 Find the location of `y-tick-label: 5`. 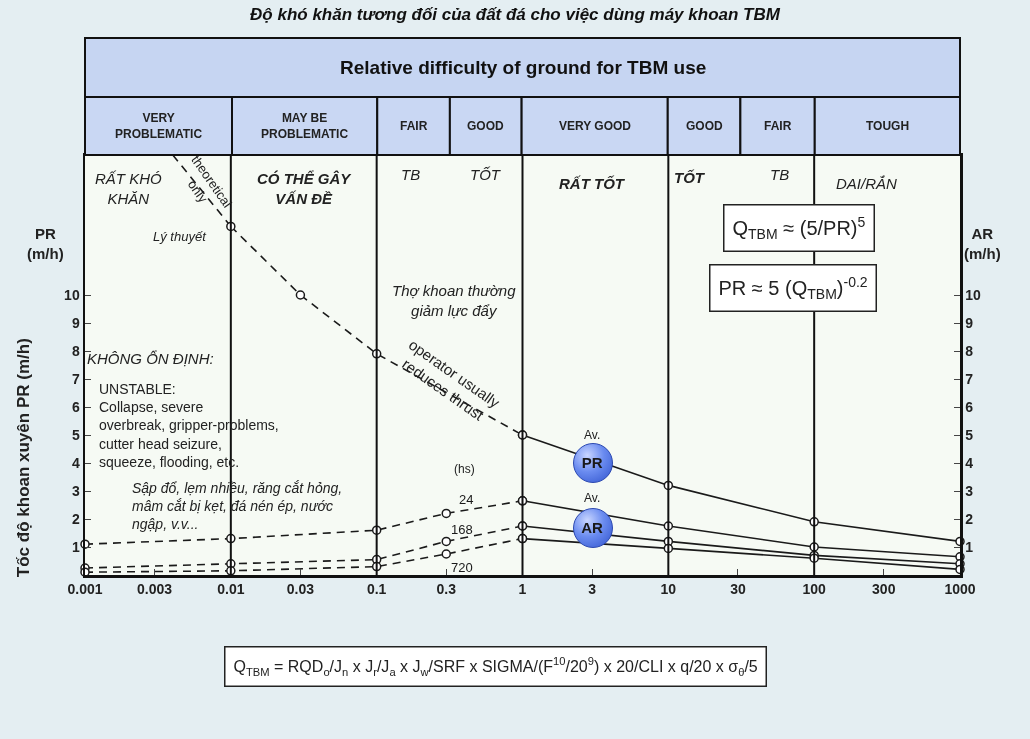

y-tick-label: 5 is located at coordinates (75, 434).